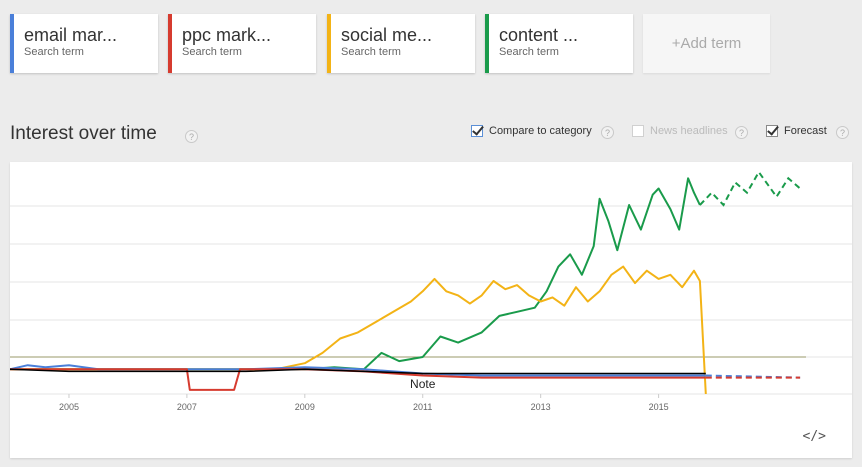  I want to click on compare-checkbox, so click(477, 130).